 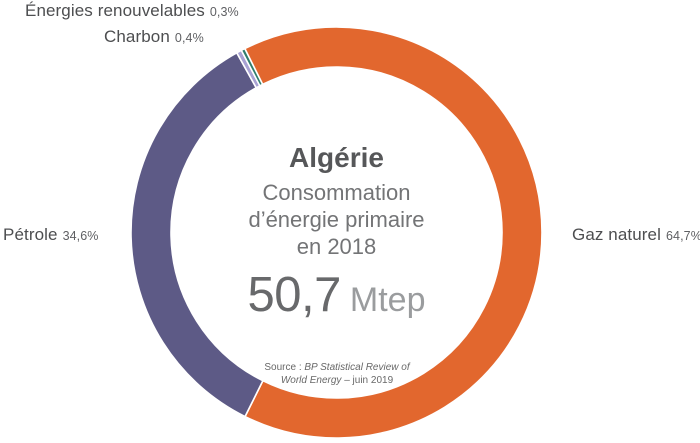 I want to click on source-line: Source : BP Statistical Review of, so click(x=337, y=367).